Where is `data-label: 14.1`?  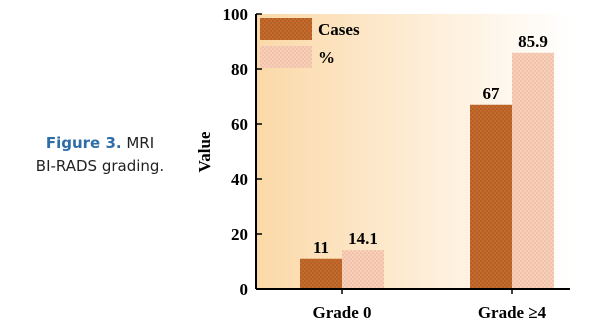
data-label: 14.1 is located at coordinates (363, 238).